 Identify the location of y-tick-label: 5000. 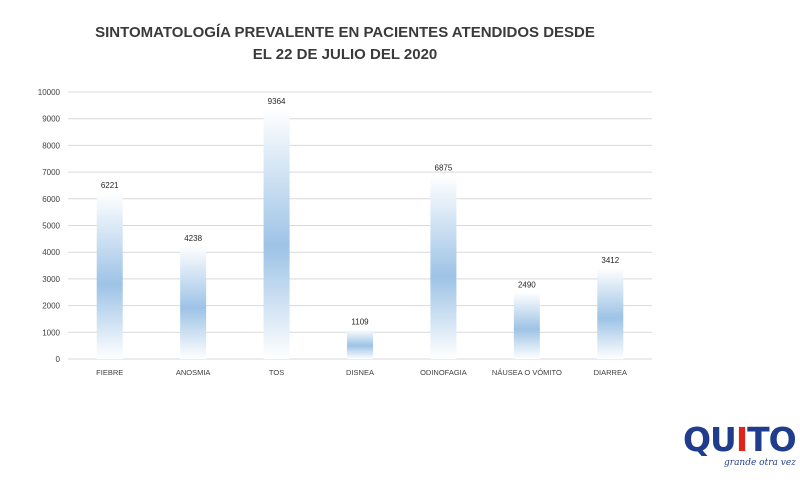
(51, 226).